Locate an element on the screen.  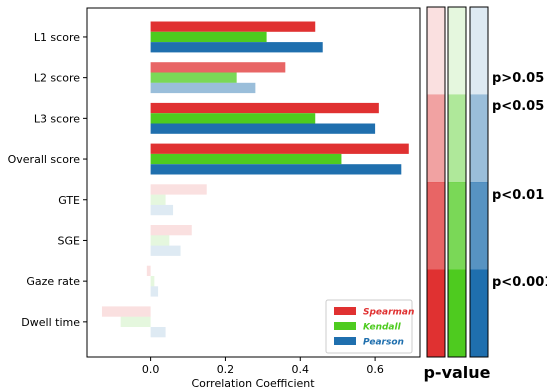
bar-l1-score-spearman is located at coordinates (233, 26).